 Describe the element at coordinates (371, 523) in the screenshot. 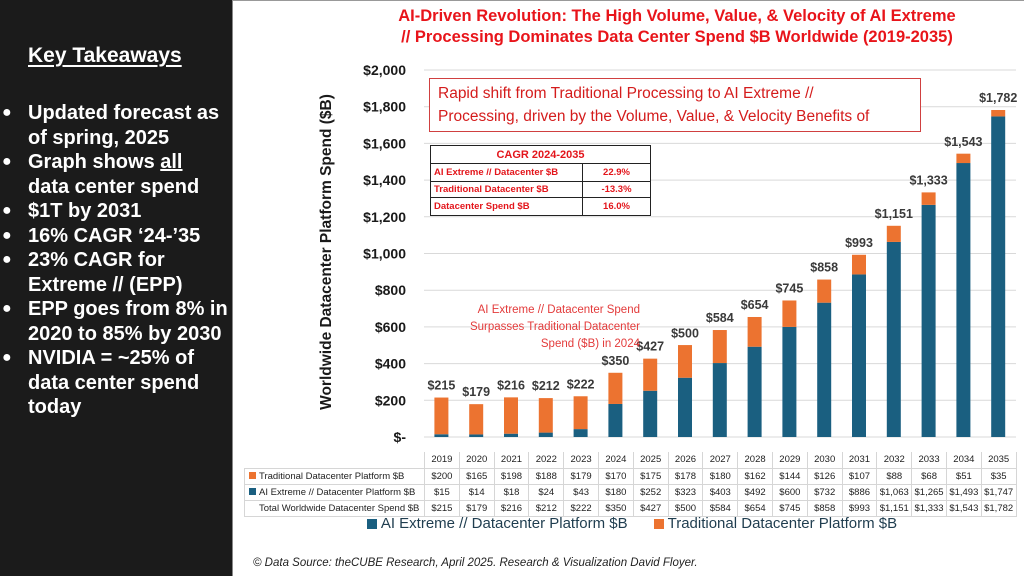

I see `legend-swatch-icon` at that location.